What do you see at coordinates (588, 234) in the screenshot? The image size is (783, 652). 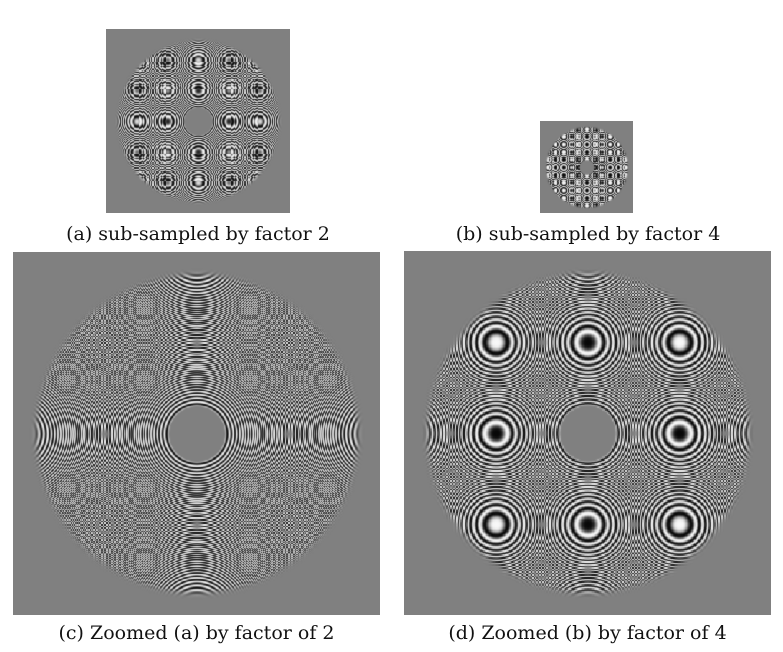 I see `caption-b: (b) sub-sampled by factor 4` at bounding box center [588, 234].